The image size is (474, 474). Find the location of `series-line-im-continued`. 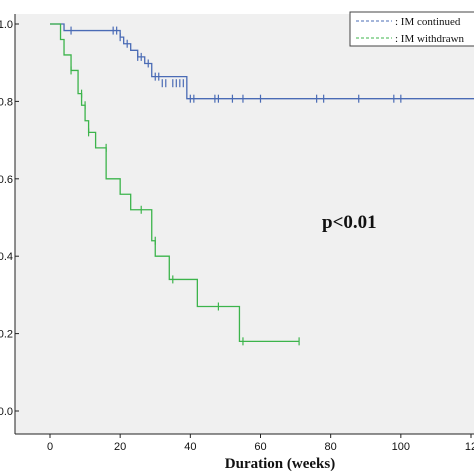

series-line-im-continued is located at coordinates (262, 61).